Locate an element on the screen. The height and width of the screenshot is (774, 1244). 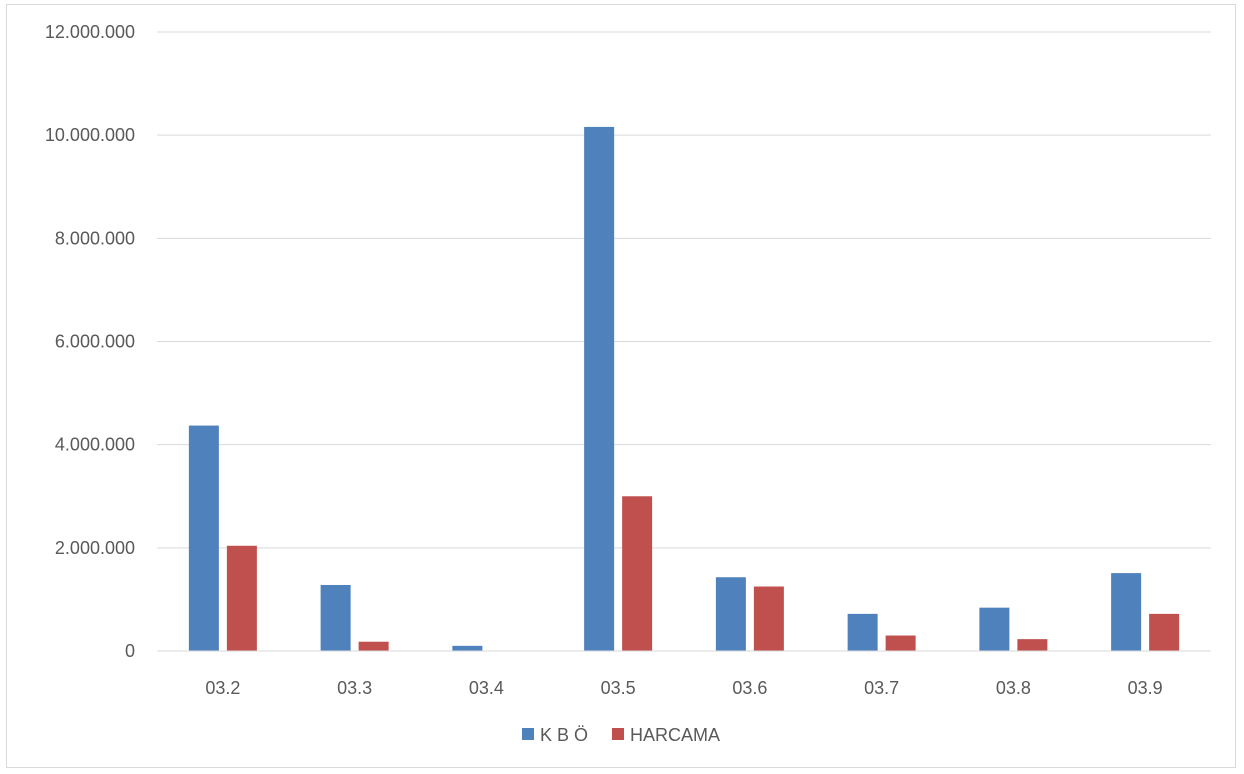
y-tick-label: 10.000.000 is located at coordinates (90, 135).